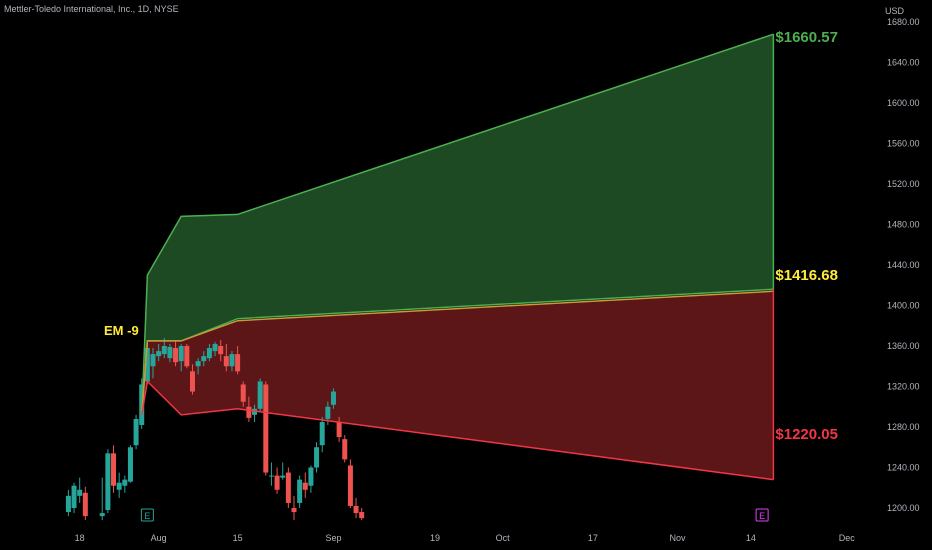 The width and height of the screenshot is (932, 550). Describe the element at coordinates (806, 275) in the screenshot. I see `price-annotation: $1416.68` at that location.